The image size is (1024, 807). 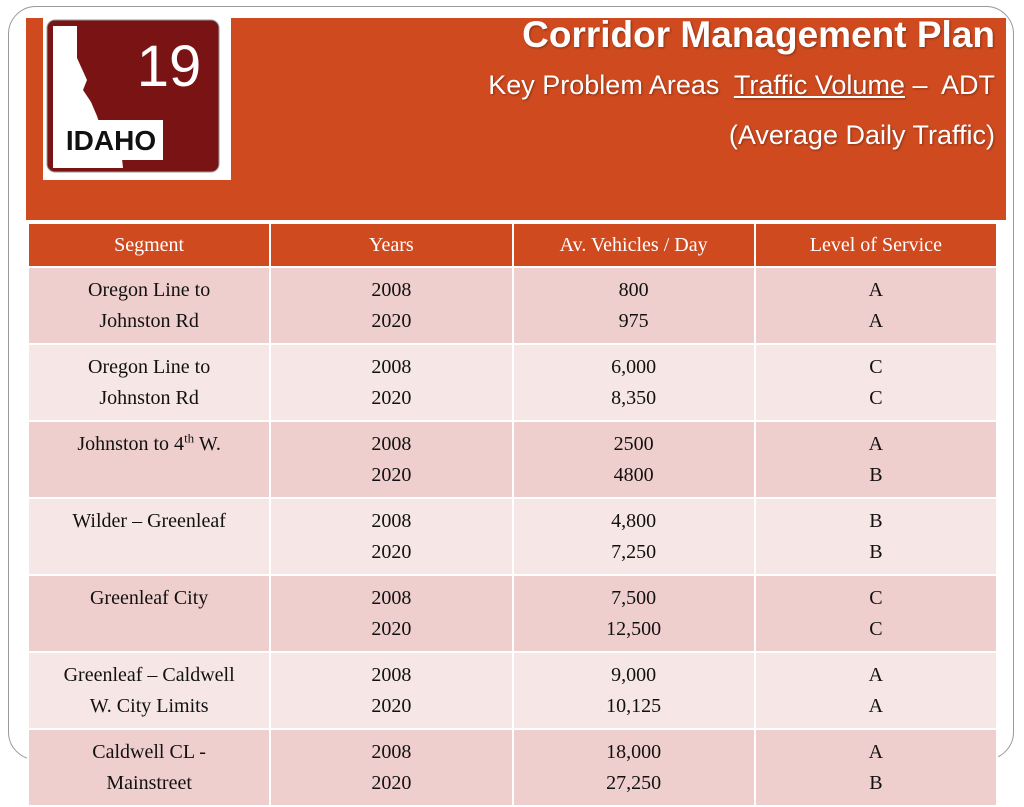 I want to click on vehicles-line: 10,125, so click(x=634, y=706).